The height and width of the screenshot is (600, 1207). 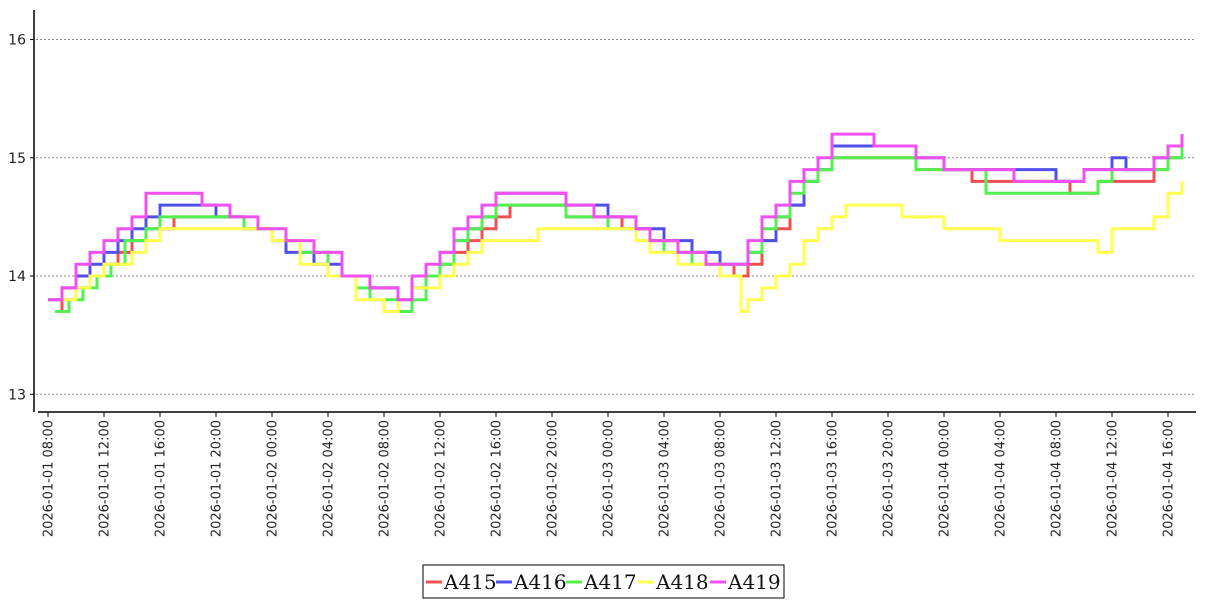 What do you see at coordinates (1169, 478) in the screenshot?
I see `x-tick-label: 2026-01-04 16:00` at bounding box center [1169, 478].